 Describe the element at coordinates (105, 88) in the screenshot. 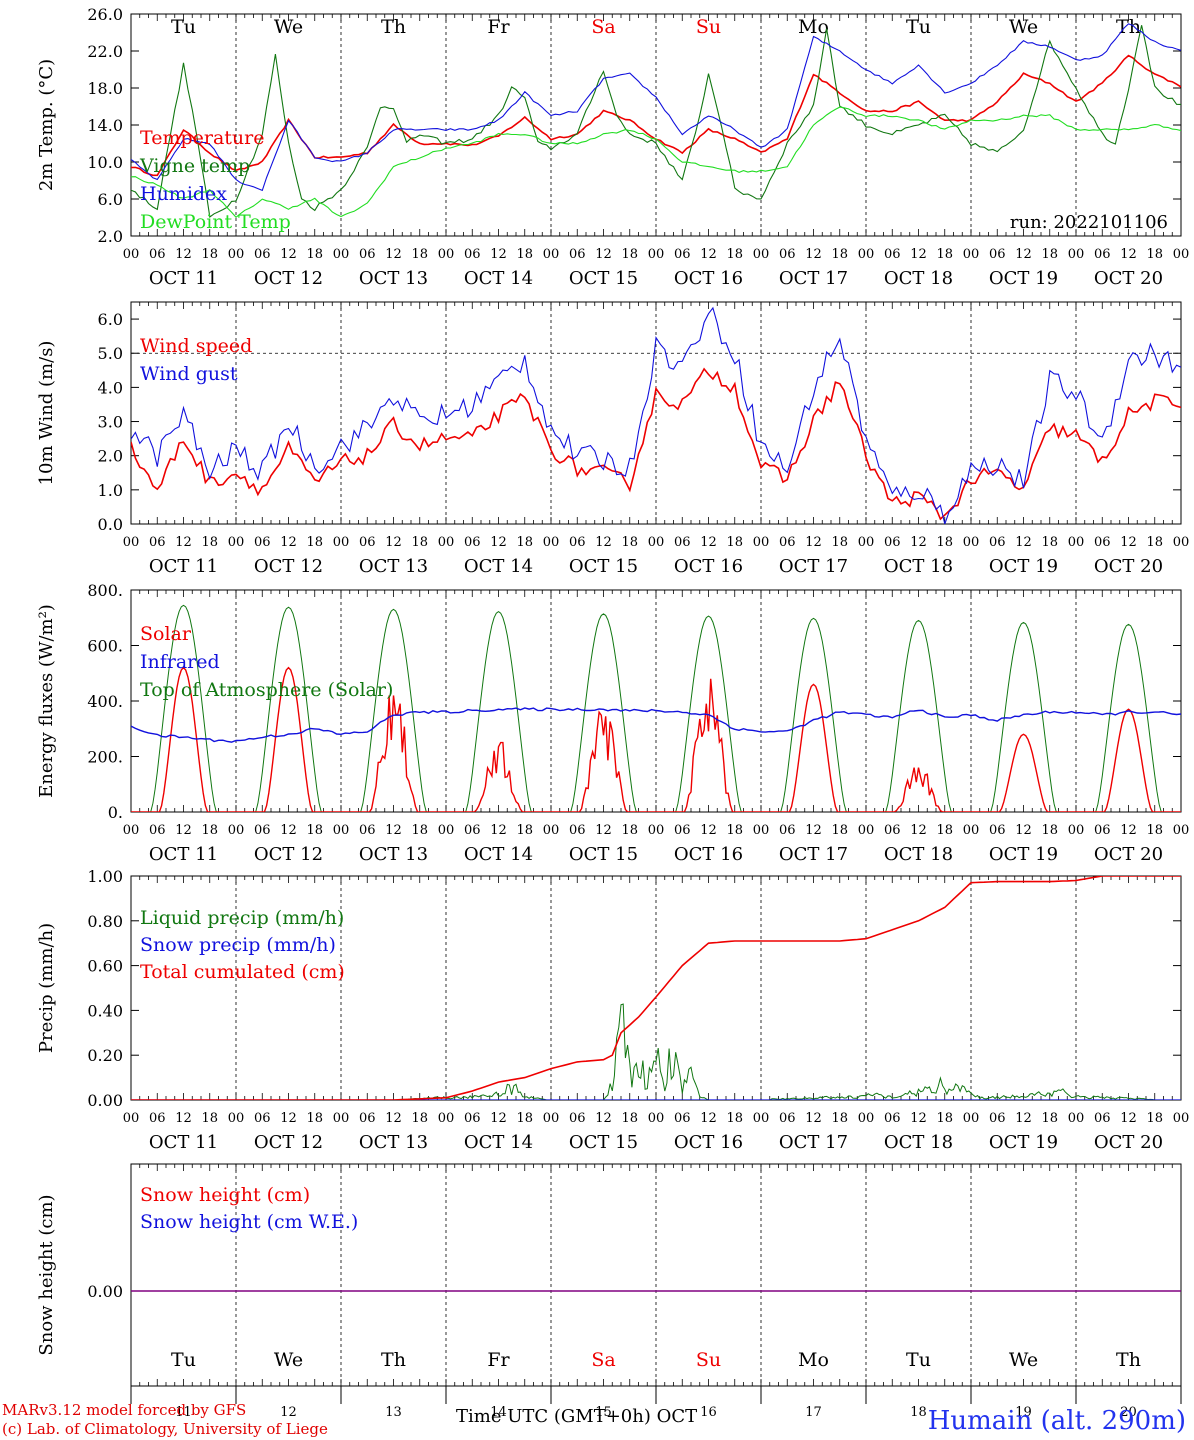

I see `y-tick-label: 18.0` at that location.